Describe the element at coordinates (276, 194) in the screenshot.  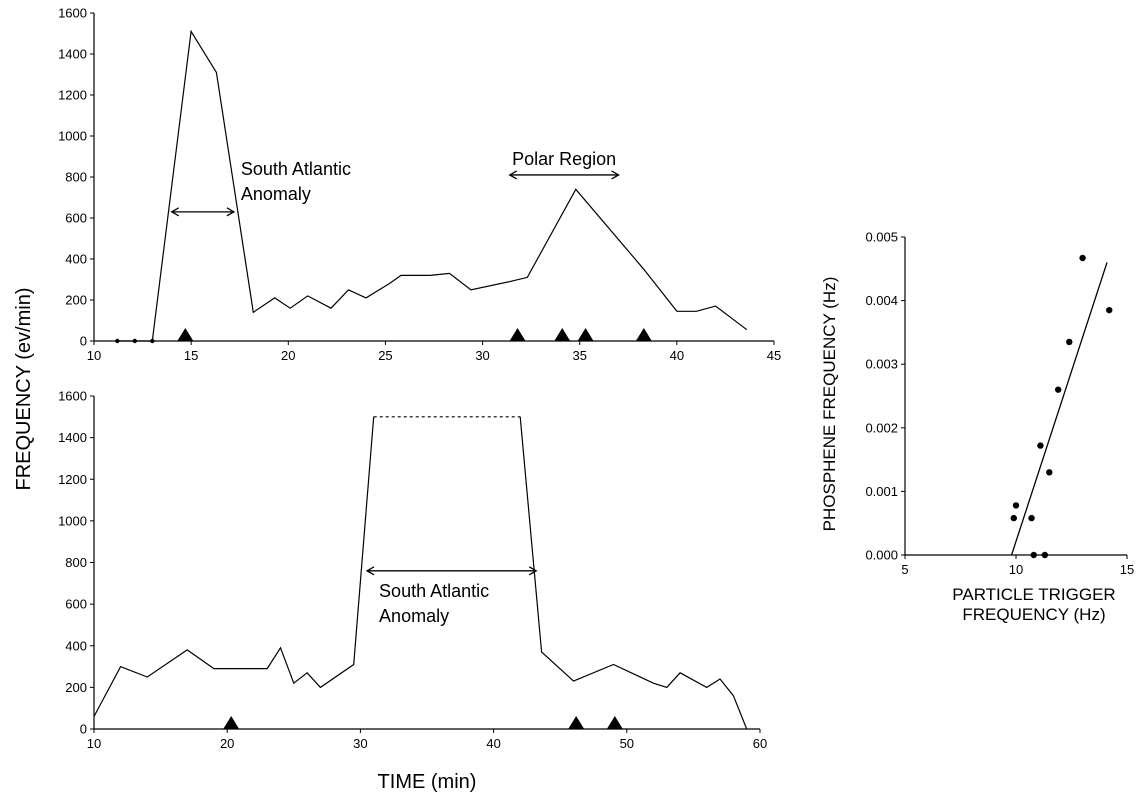
I see `top-annotation-text: Anomaly` at that location.